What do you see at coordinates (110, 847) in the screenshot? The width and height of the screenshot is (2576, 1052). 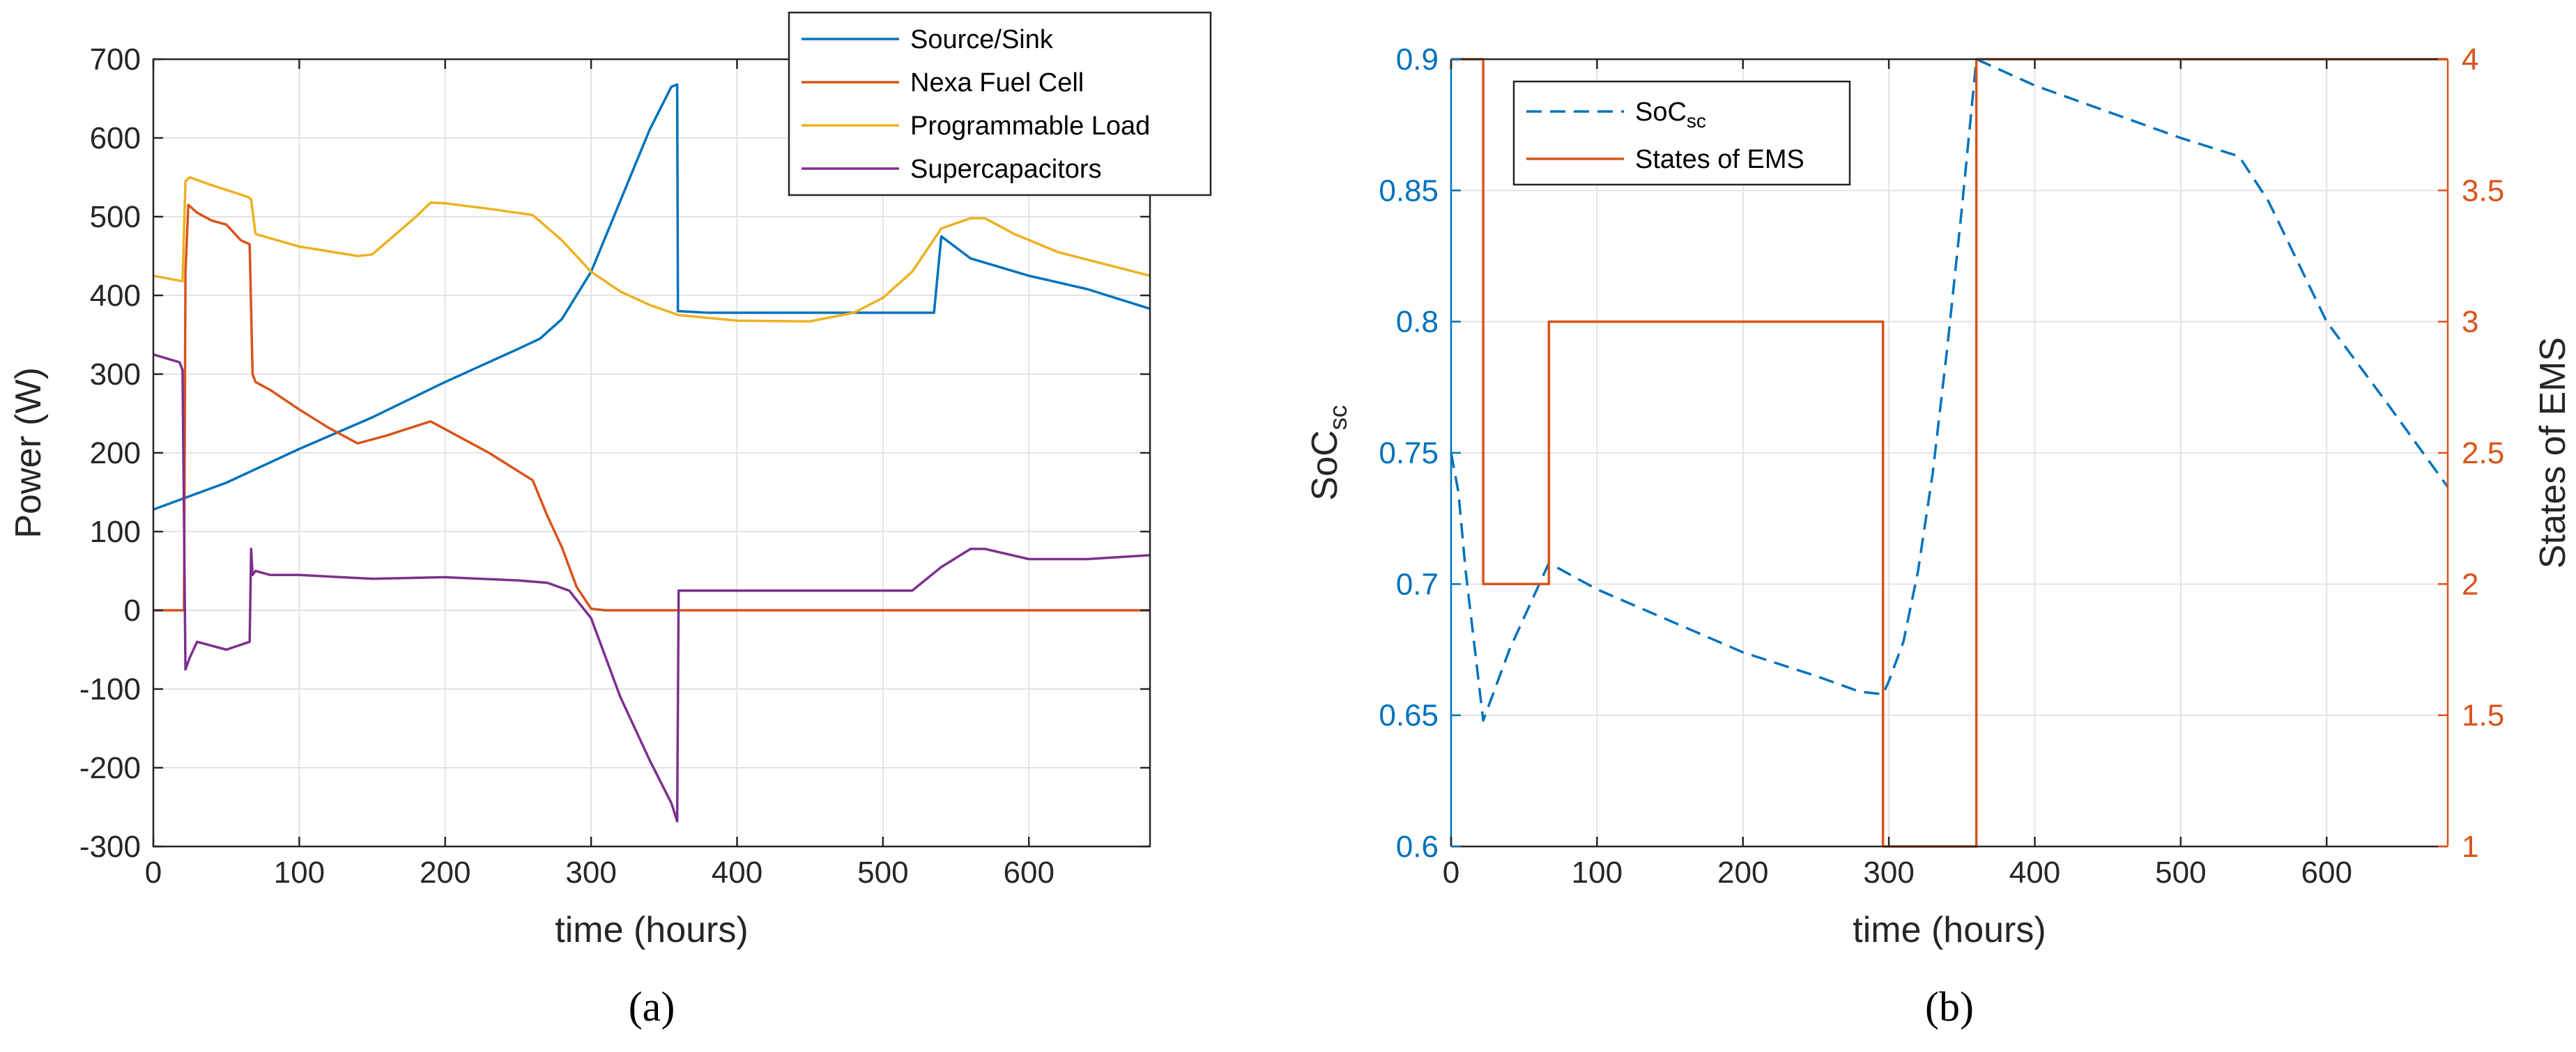 I see `y-tick-label: -300` at bounding box center [110, 847].